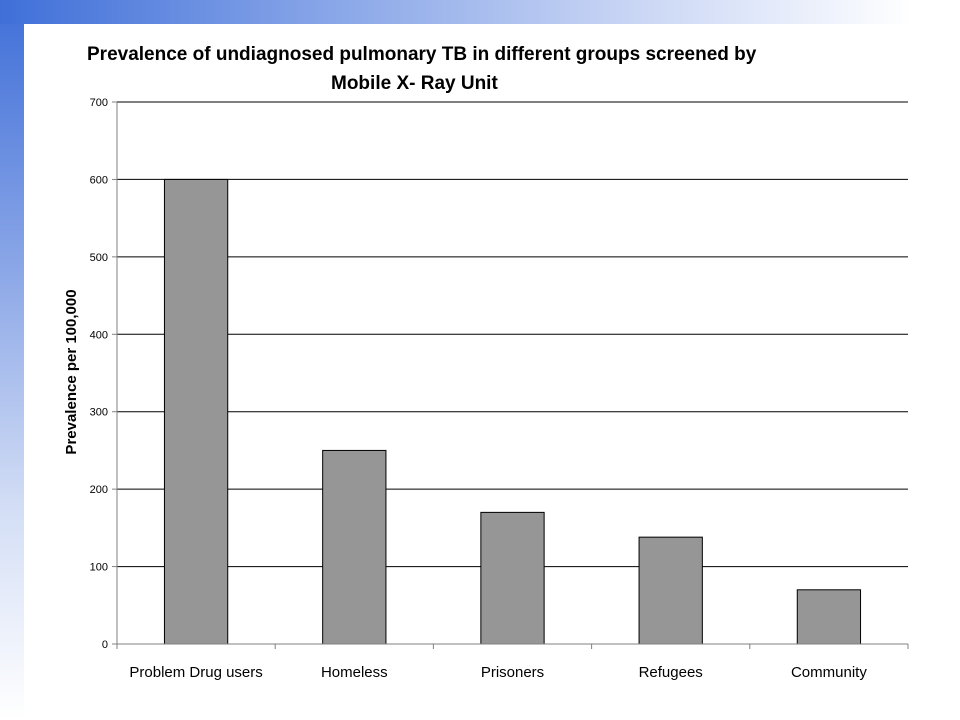 The height and width of the screenshot is (720, 960). What do you see at coordinates (99, 180) in the screenshot?
I see `y-tick-label: 600` at bounding box center [99, 180].